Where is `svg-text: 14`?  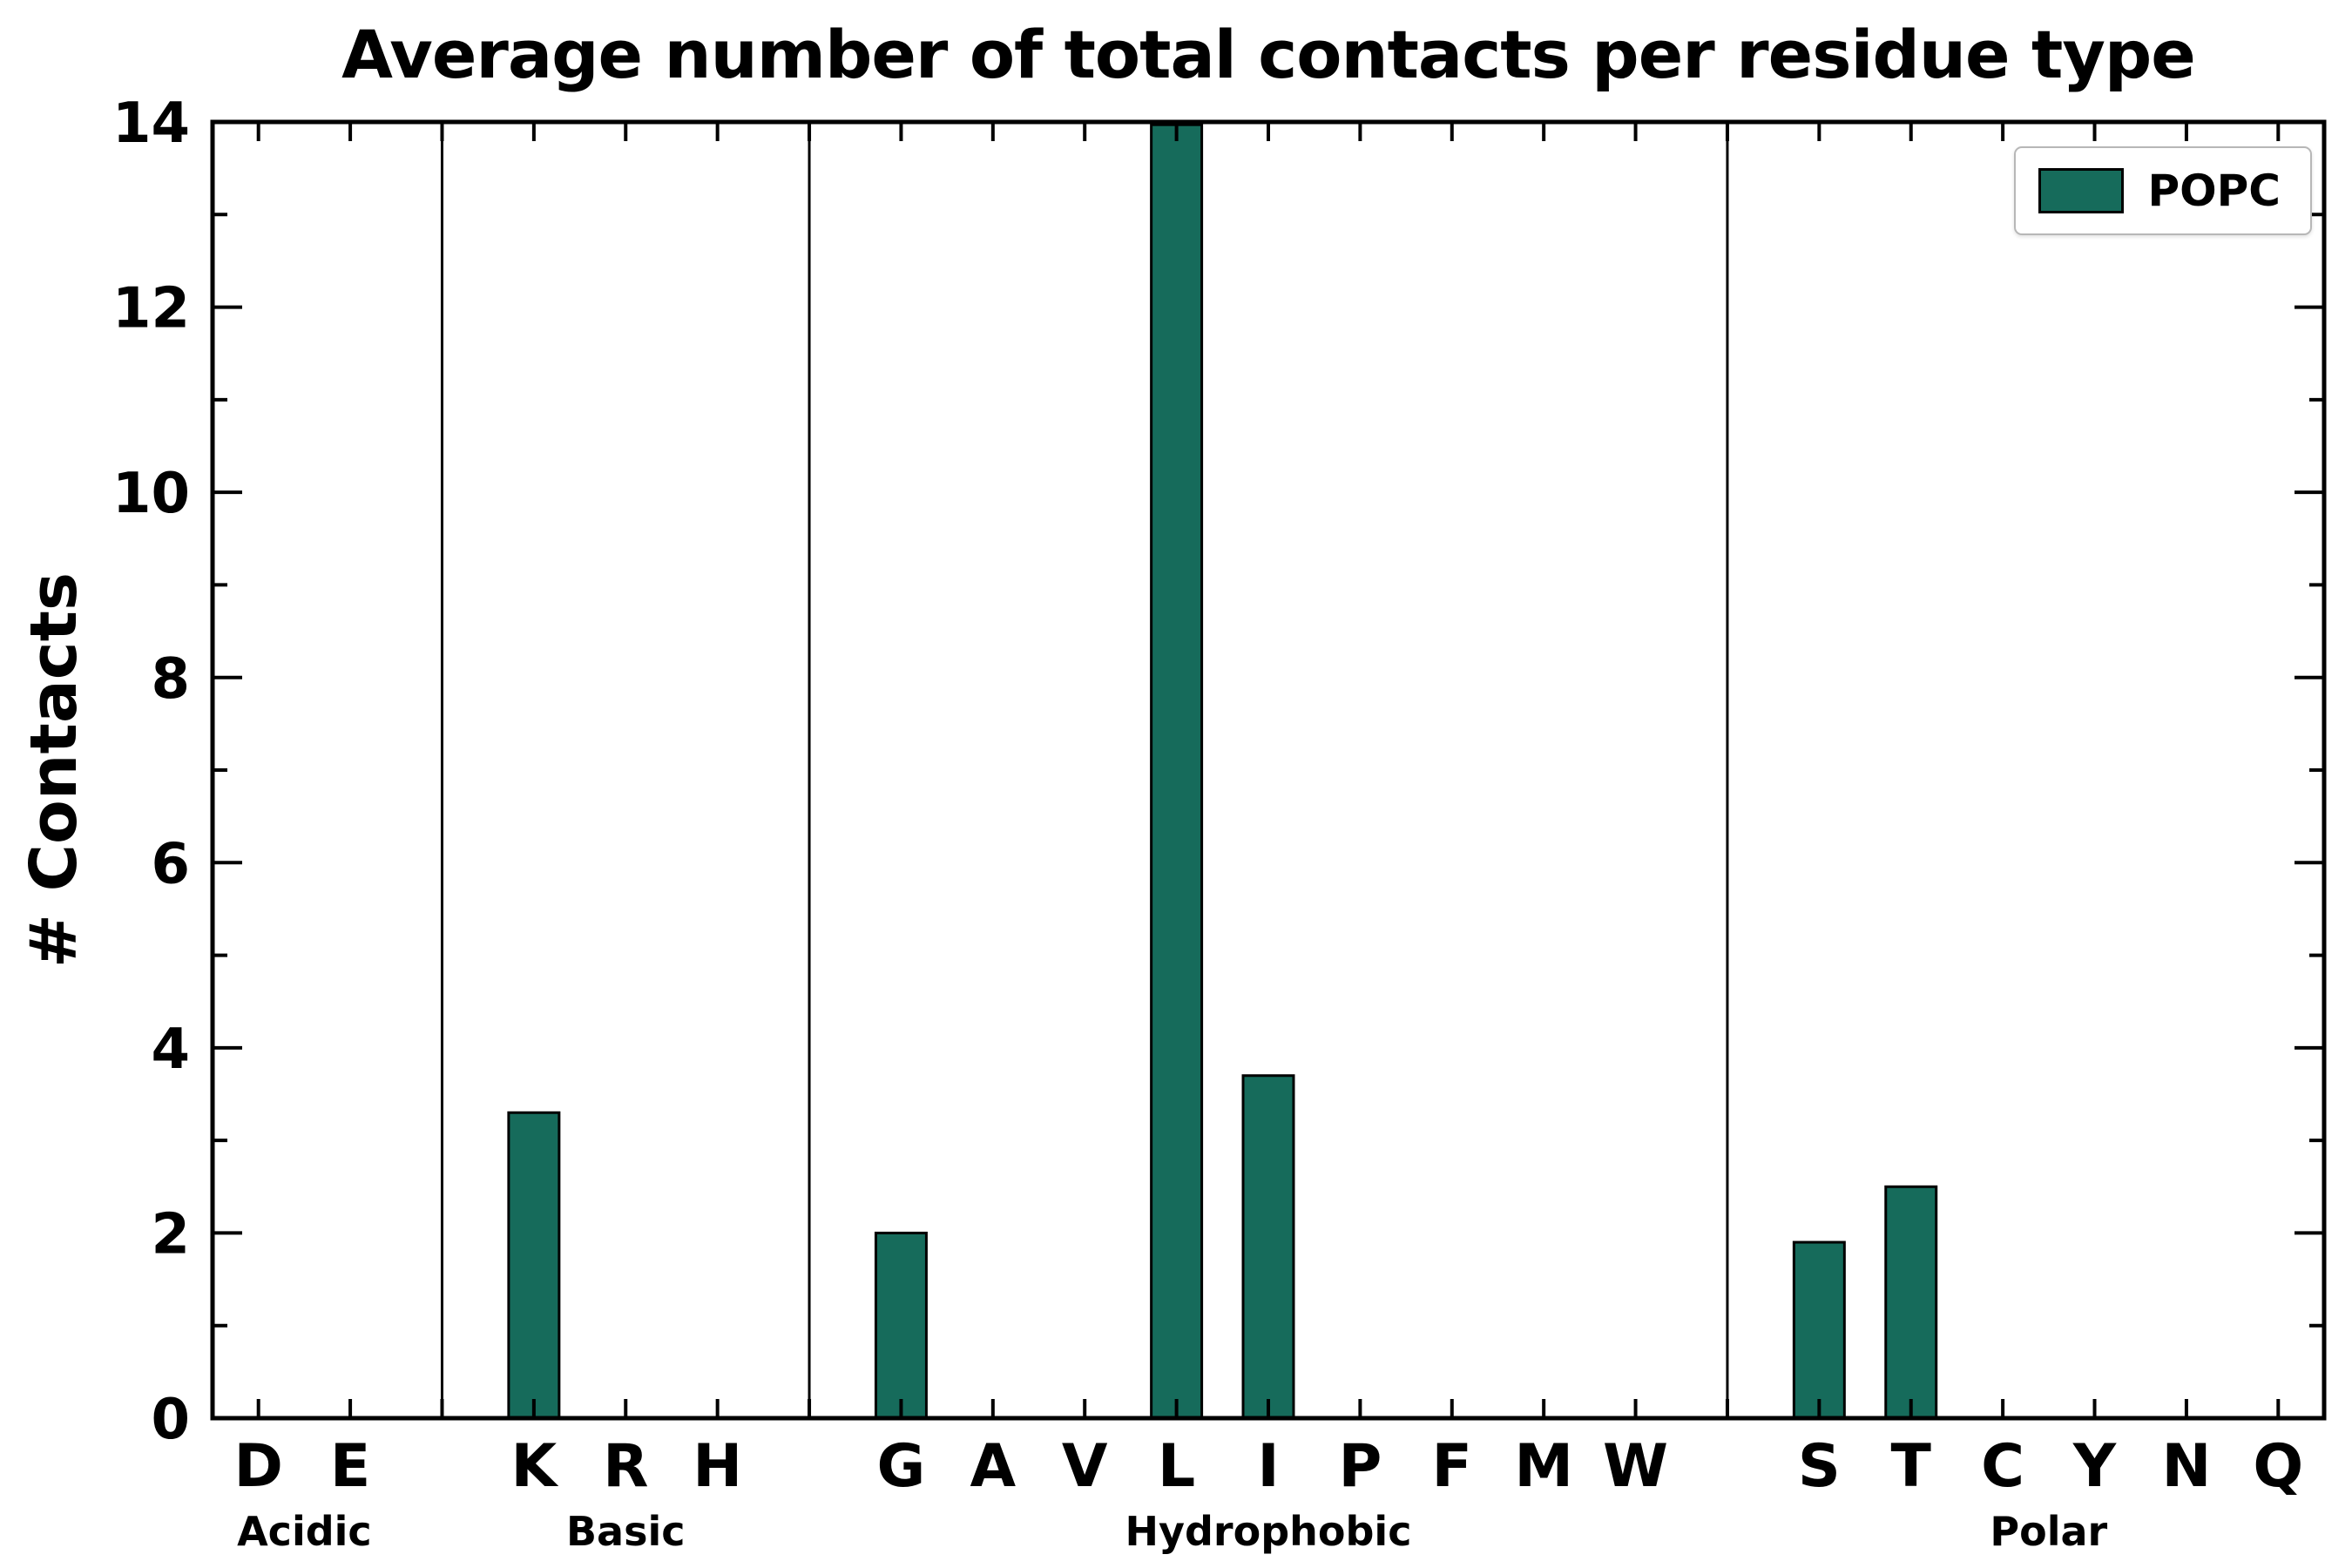 svg-text: 14 is located at coordinates (151, 124).